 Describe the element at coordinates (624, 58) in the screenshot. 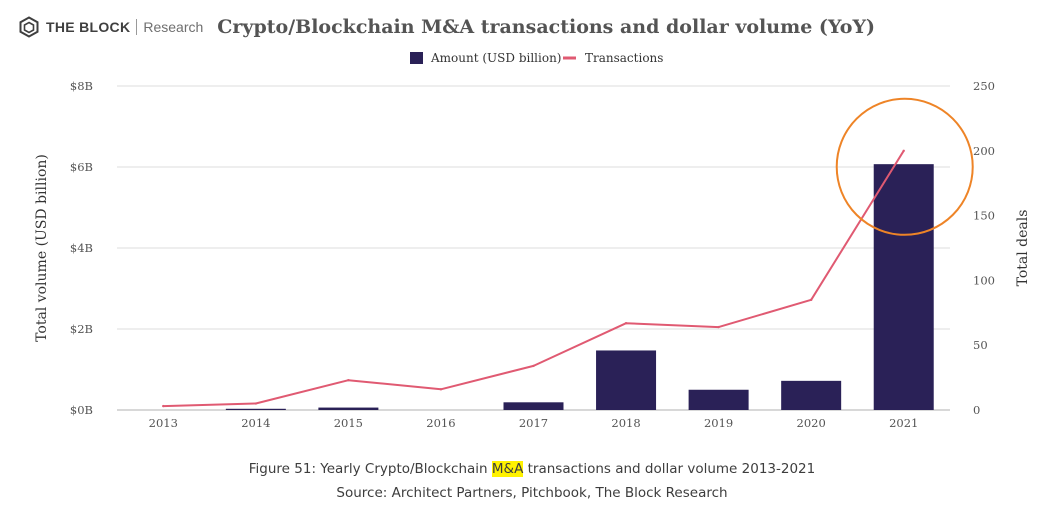

I see `legend-label-transactions: Transactions` at that location.